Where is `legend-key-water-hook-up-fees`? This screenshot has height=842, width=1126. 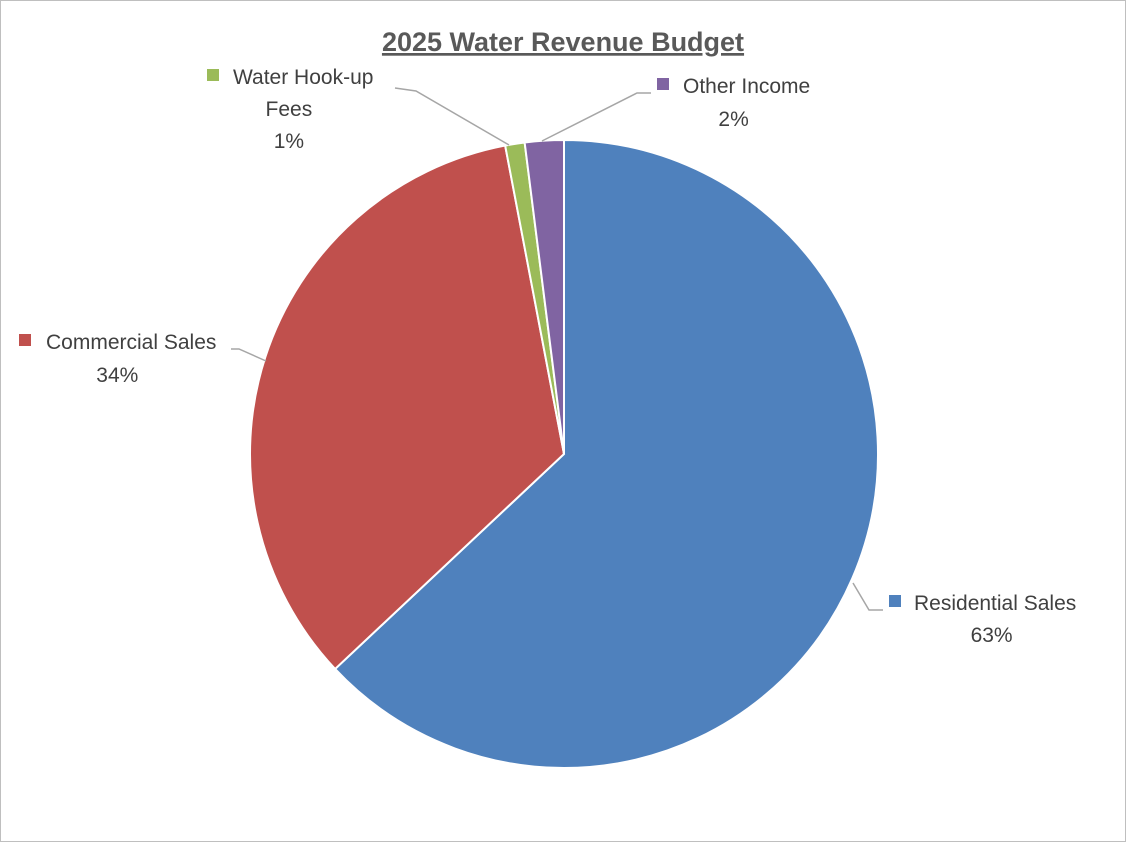
legend-key-water-hook-up-fees is located at coordinates (213, 75).